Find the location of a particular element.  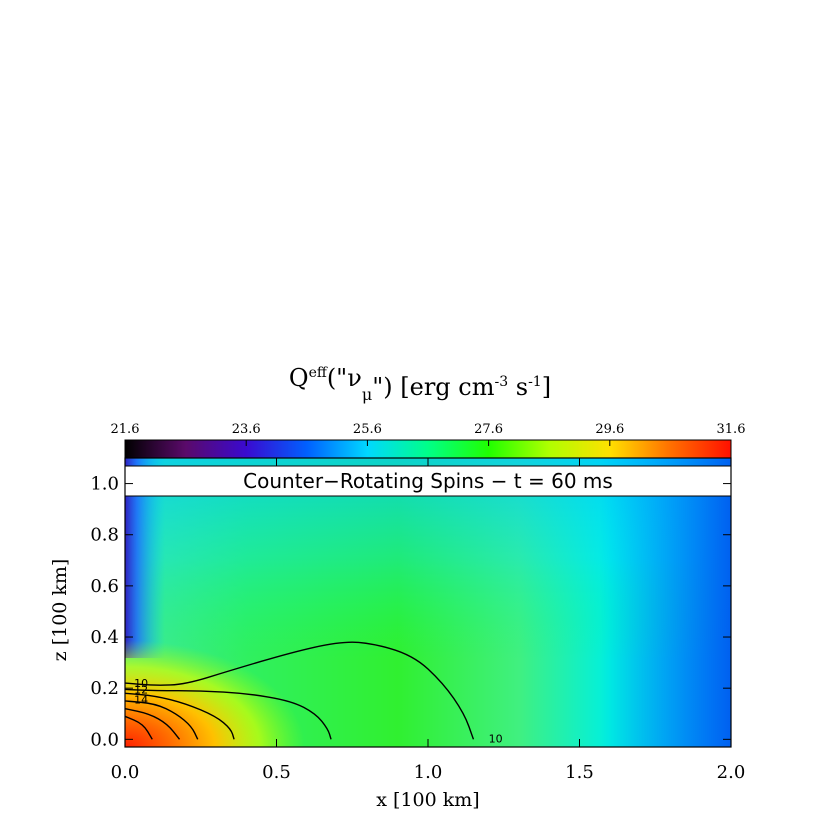

x-tick-label: 0.0 is located at coordinates (125, 772).